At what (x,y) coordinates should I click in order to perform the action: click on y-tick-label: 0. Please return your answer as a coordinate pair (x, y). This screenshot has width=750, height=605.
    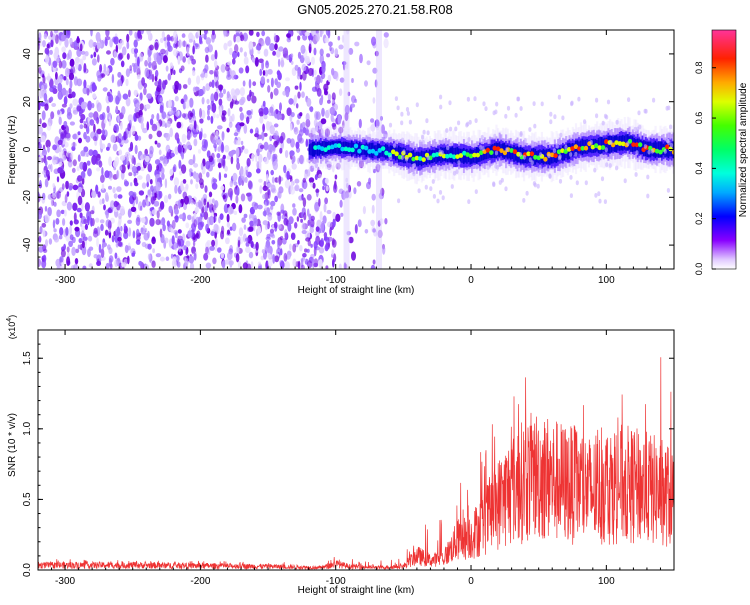
    Looking at the image, I should click on (27, 149).